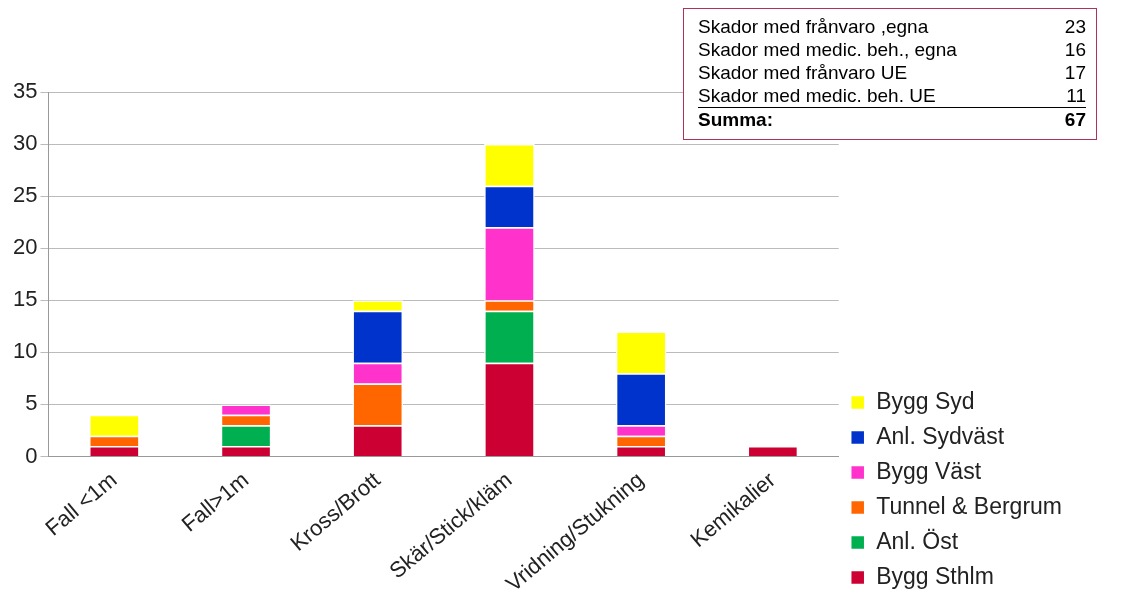 This screenshot has height=601, width=1142. What do you see at coordinates (25, 143) in the screenshot?
I see `y-tick-label: 30` at bounding box center [25, 143].